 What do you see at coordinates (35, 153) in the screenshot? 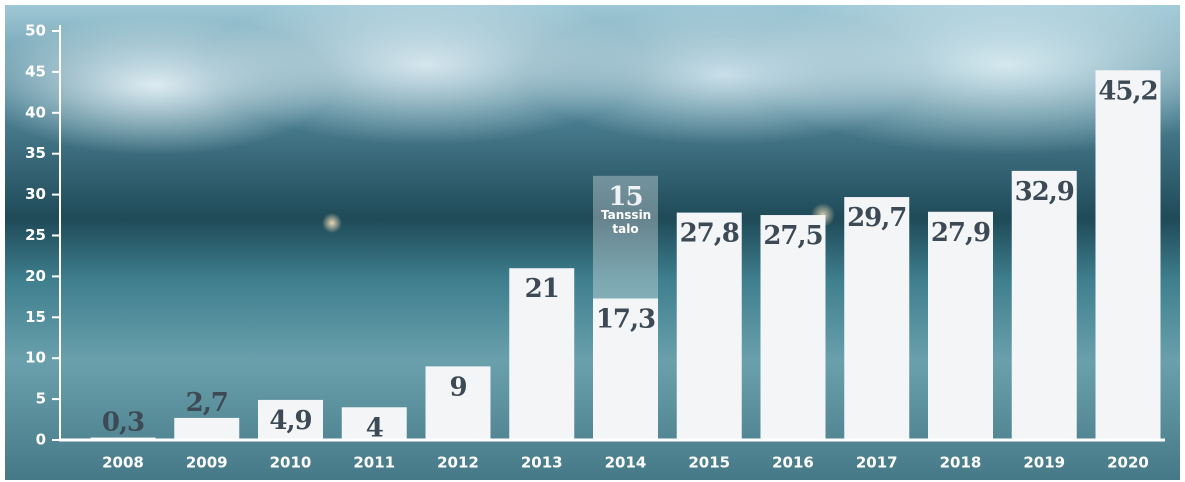
I see `y-tick-label: 35` at bounding box center [35, 153].